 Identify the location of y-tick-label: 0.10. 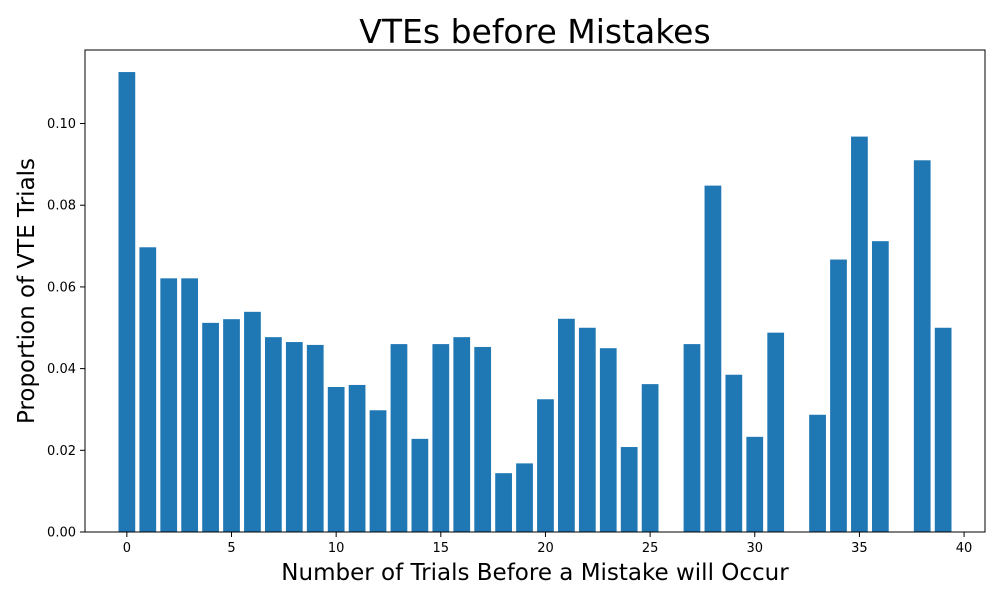
(61, 124).